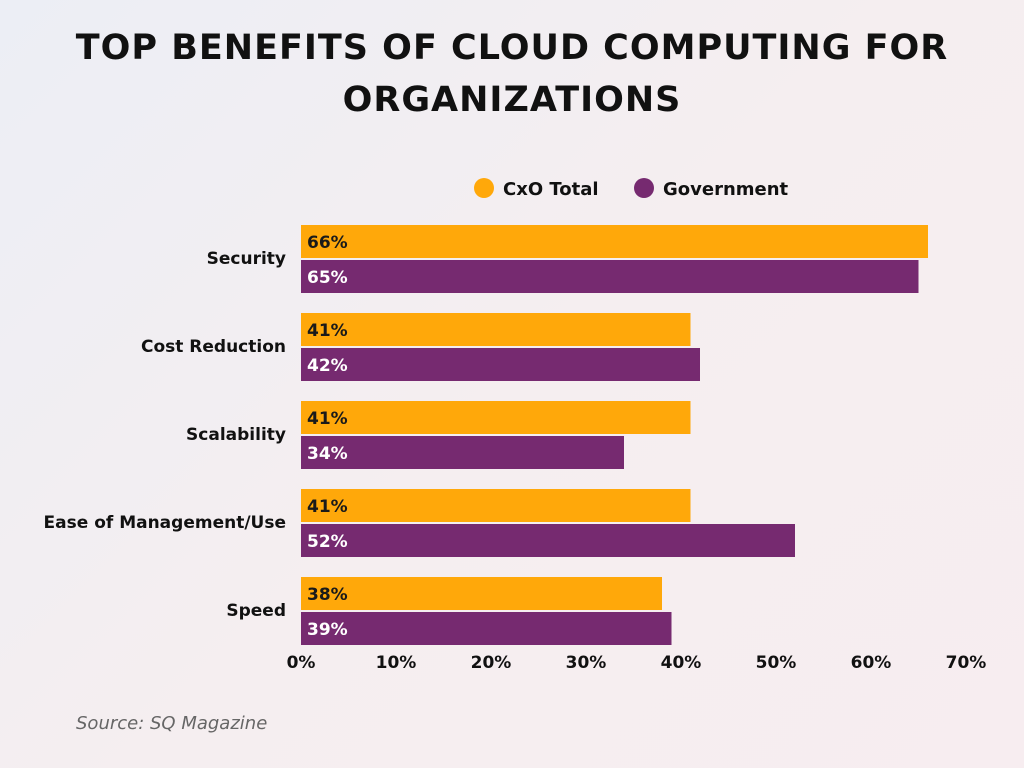 This screenshot has height=768, width=1024. What do you see at coordinates (776, 663) in the screenshot?
I see `x-tick-label: 50%` at bounding box center [776, 663].